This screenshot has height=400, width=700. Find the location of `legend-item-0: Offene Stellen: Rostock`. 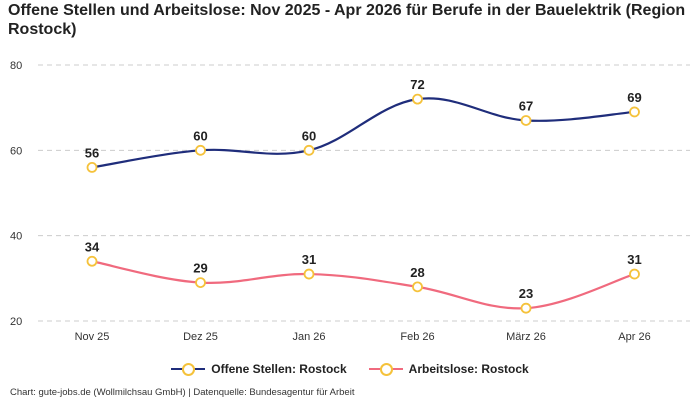

legend-item-0: Offene Stellen: Rostock is located at coordinates (259, 369).